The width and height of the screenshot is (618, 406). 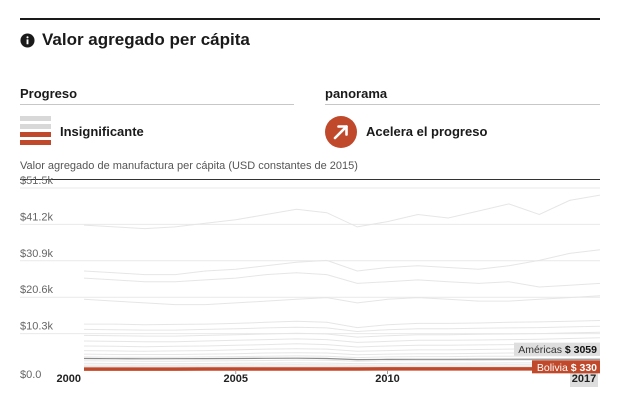 I want to click on y-tick-label: $41.2k, so click(x=37, y=217).